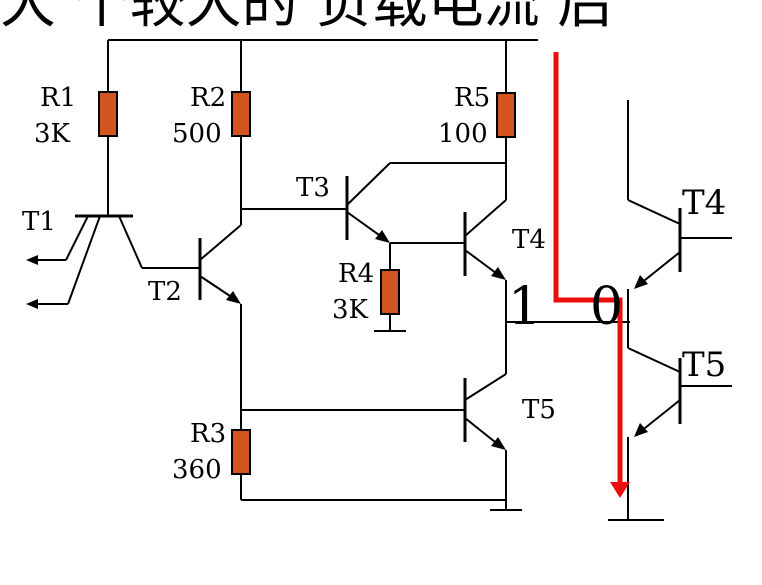 The height and width of the screenshot is (585, 762). What do you see at coordinates (485, 387) in the screenshot?
I see `t5-collector` at bounding box center [485, 387].